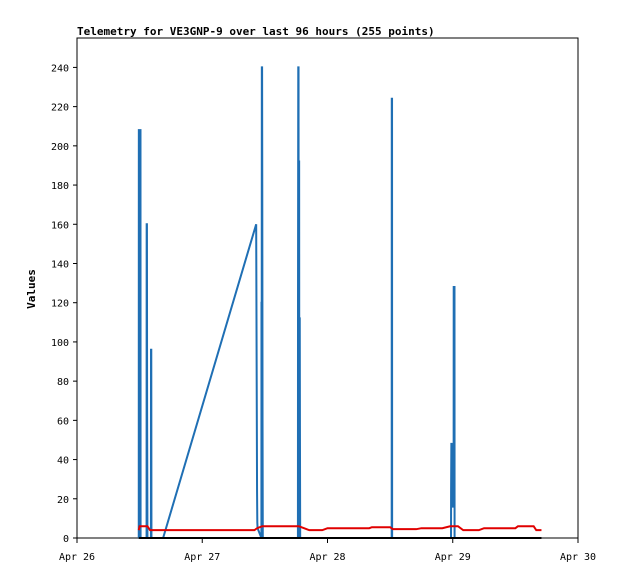  Describe the element at coordinates (63, 382) in the screenshot. I see `y-tick-label: 80` at that location.